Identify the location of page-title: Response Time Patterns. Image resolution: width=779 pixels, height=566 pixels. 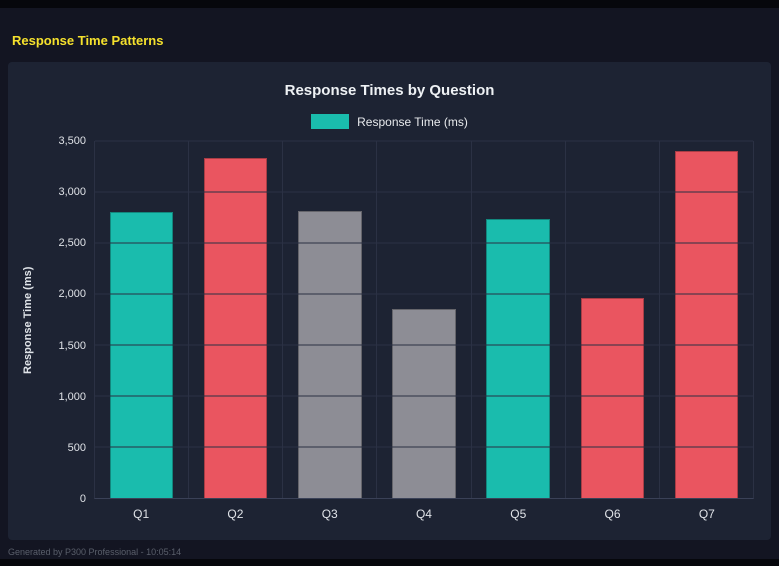
(88, 40).